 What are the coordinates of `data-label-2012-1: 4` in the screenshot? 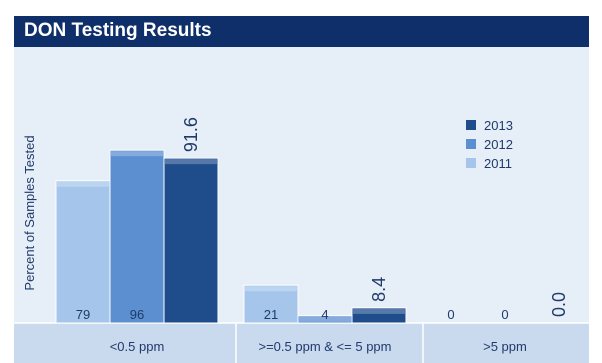 It's located at (324, 314).